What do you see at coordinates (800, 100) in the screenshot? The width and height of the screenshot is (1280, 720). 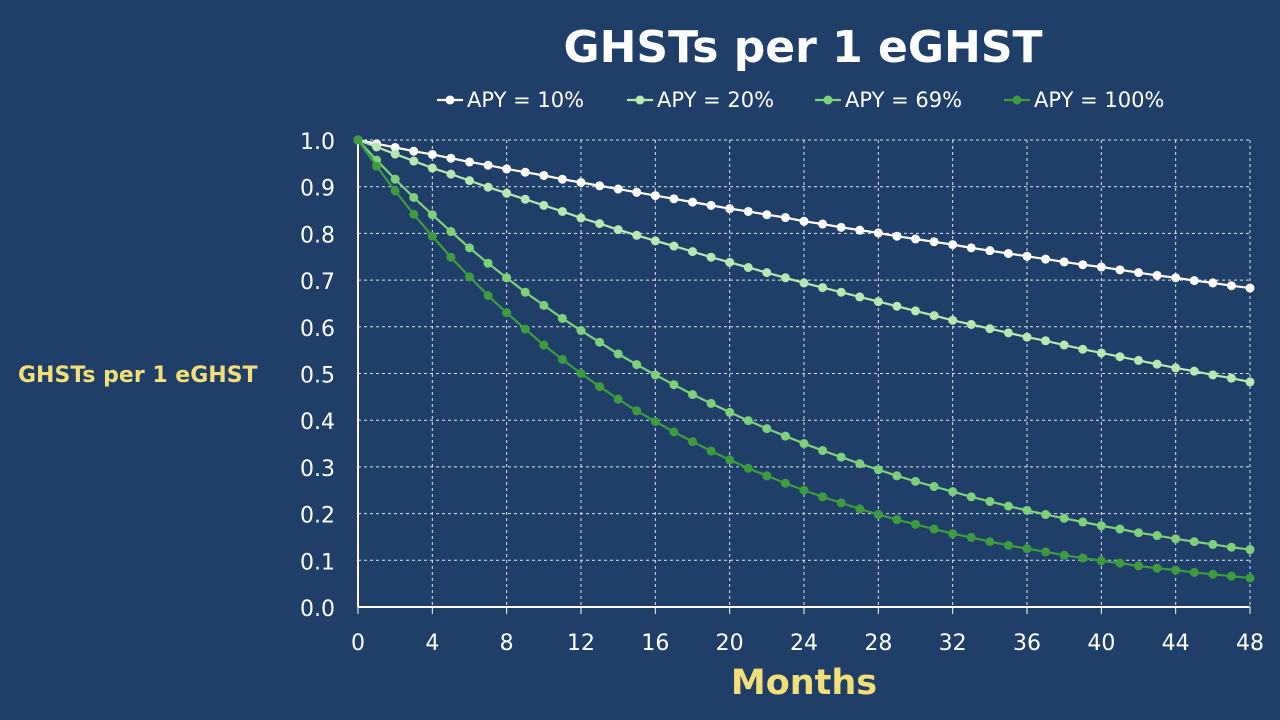 I see `legend: APY = 10% APY = 20% APY = 69% APY = 100%` at bounding box center [800, 100].